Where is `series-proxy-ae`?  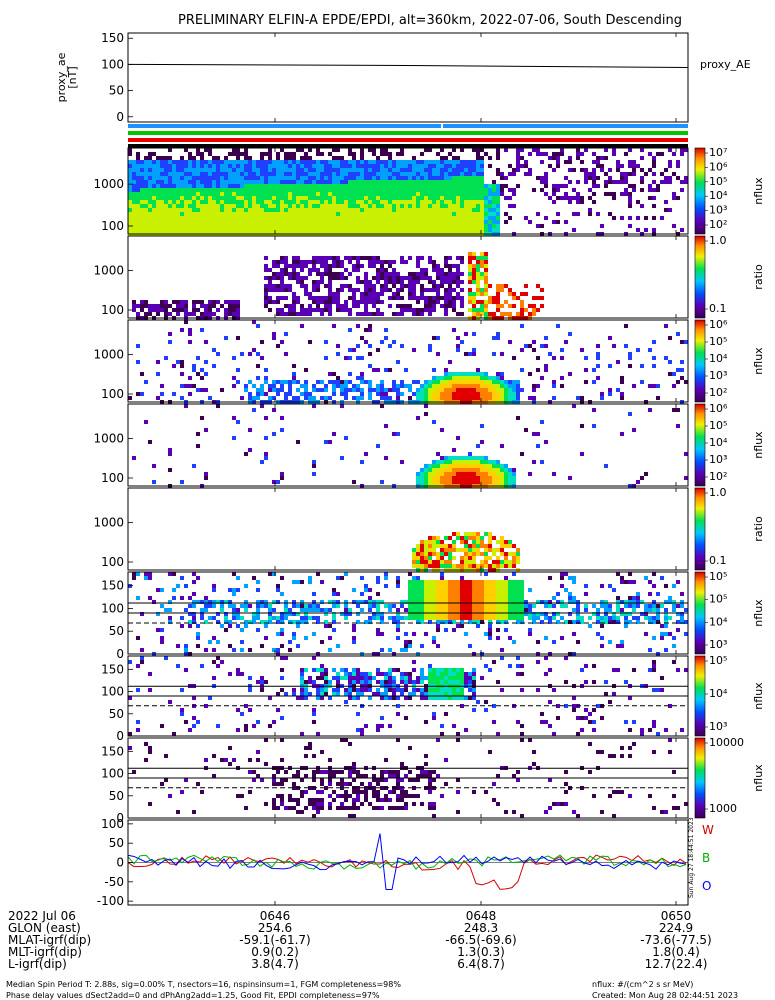 series-proxy-ae is located at coordinates (408, 66).